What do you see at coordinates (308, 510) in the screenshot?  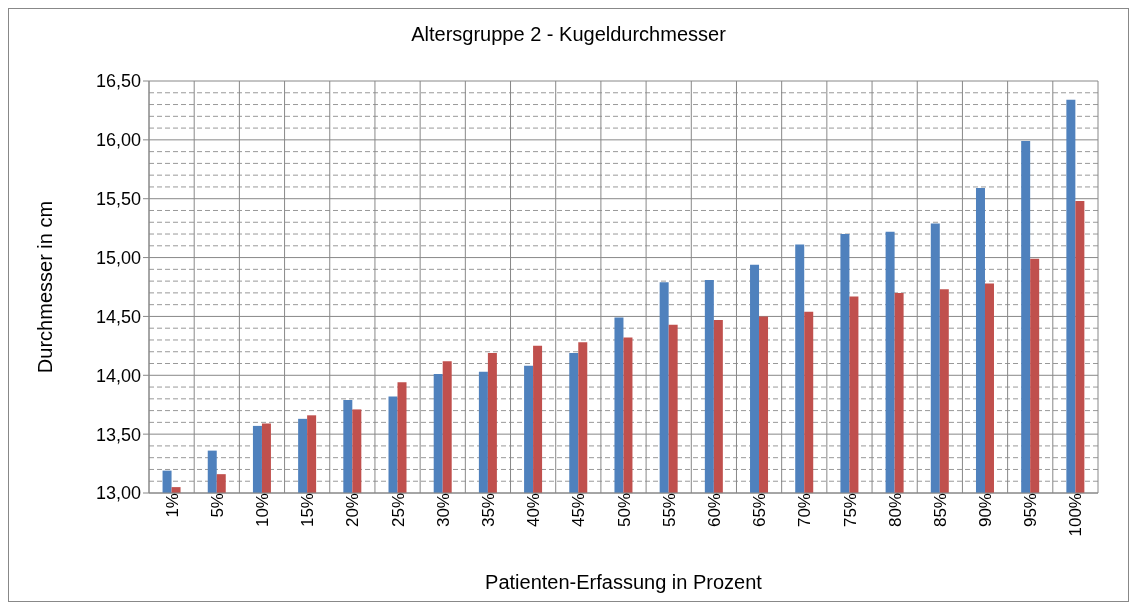 I see `x-tick-label: 15%` at bounding box center [308, 510].